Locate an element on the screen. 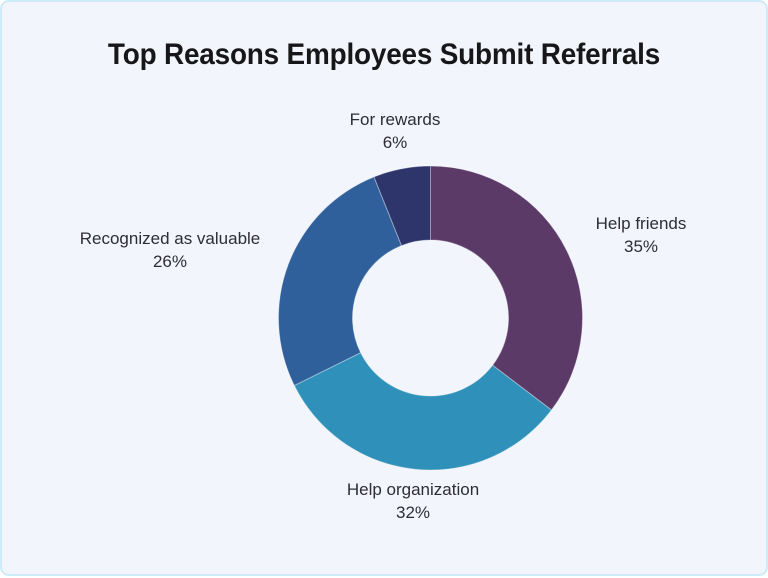 Image resolution: width=768 pixels, height=578 pixels. slice-label-text: Recognized as valuable is located at coordinates (170, 238).